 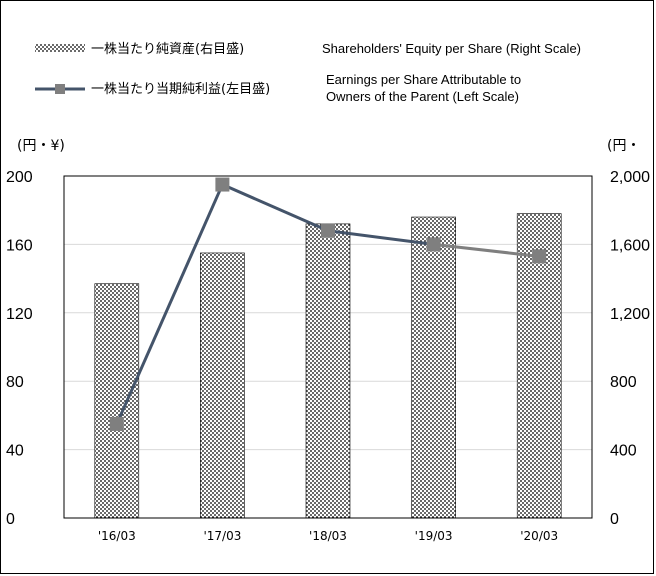 I want to click on x-tick-label: '18/03, so click(x=328, y=536).